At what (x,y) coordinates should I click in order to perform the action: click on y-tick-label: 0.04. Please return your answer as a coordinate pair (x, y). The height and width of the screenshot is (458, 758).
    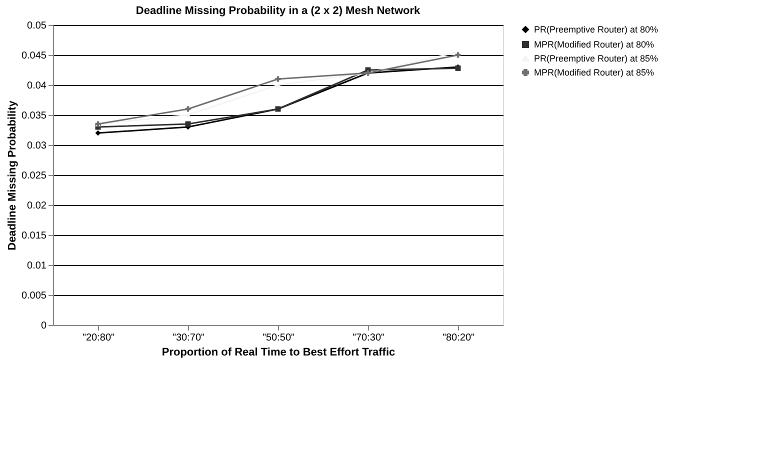
    Looking at the image, I should click on (37, 86).